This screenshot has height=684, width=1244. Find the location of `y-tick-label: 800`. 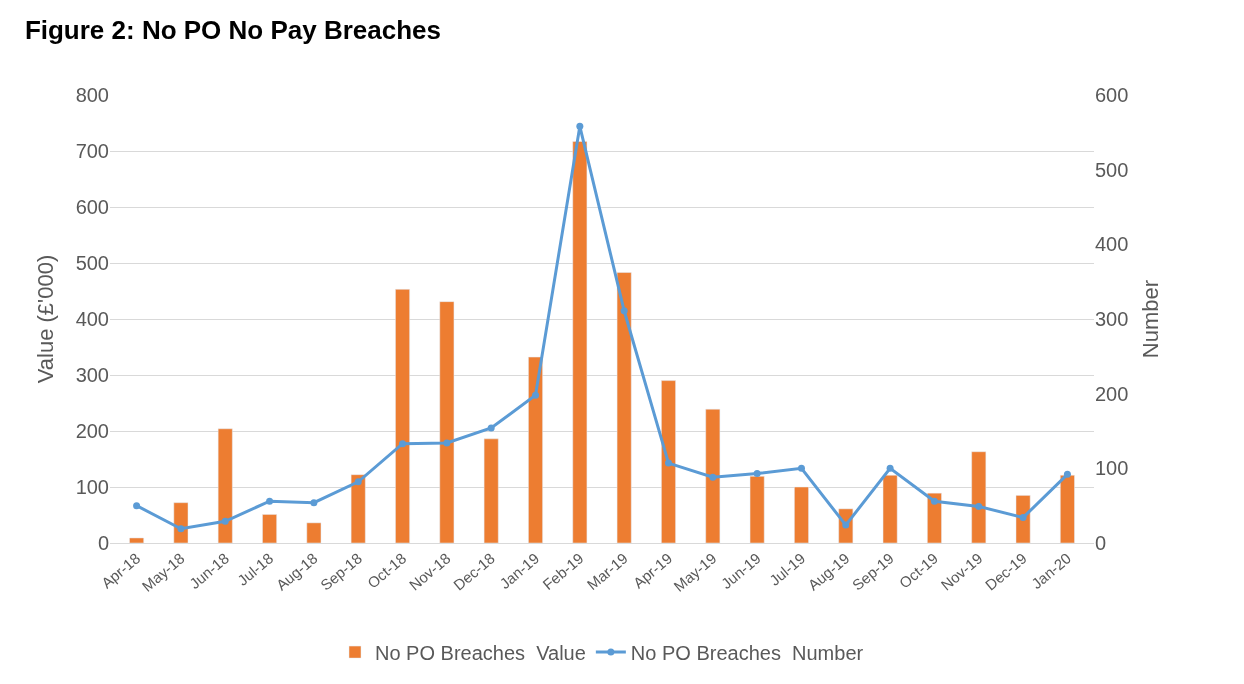

y-tick-label: 800 is located at coordinates (92, 95).